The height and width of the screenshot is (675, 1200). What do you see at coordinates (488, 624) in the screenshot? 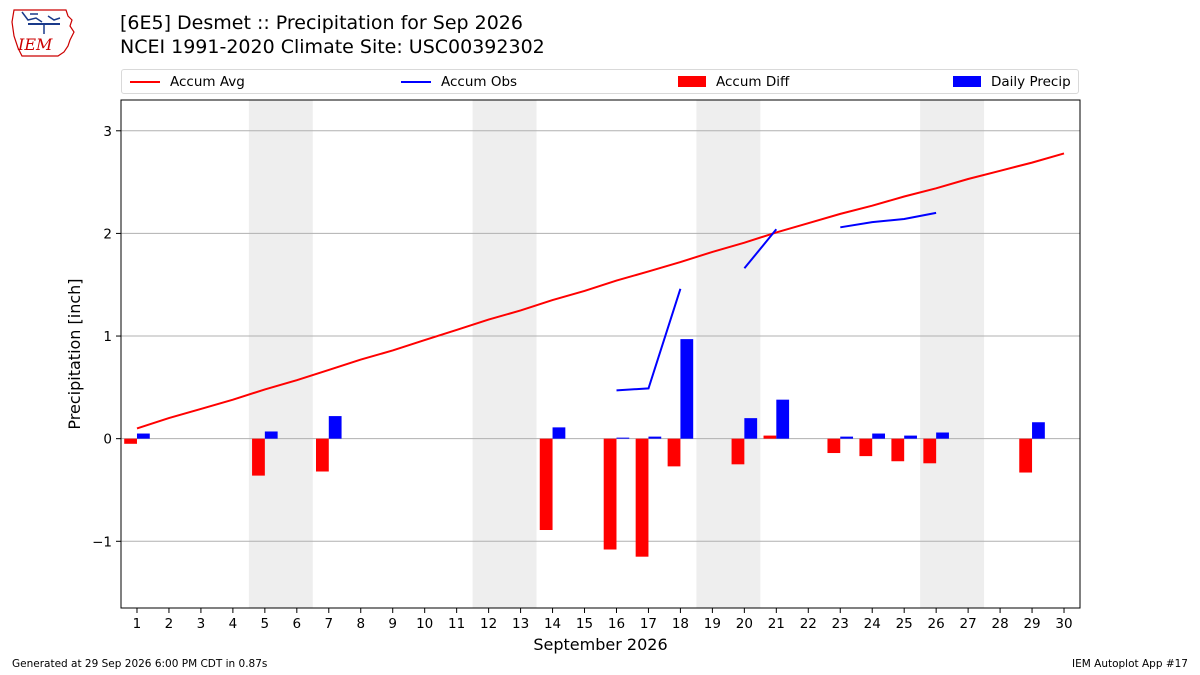
I see `x-tick-label: 12` at bounding box center [488, 624].